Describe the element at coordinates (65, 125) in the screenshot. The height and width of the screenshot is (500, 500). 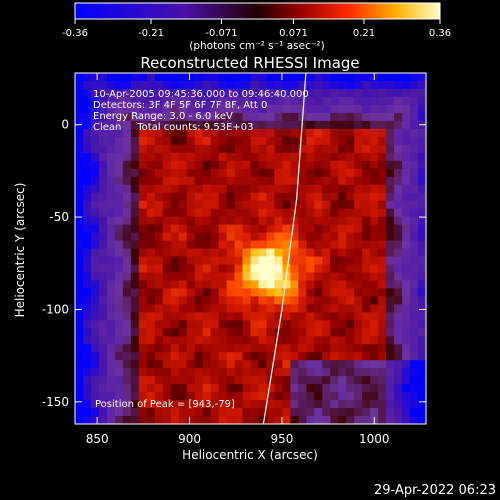
I see `y-tick-label: 0` at that location.